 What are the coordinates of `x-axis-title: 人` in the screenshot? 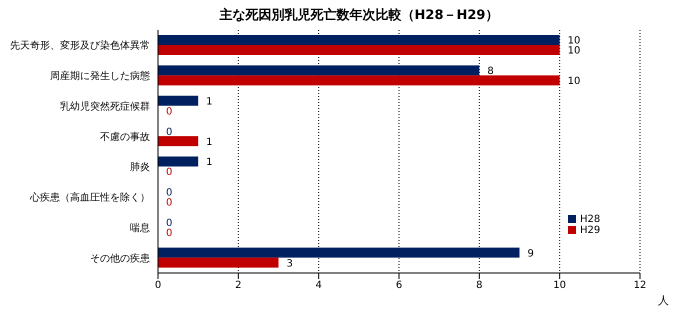 It's located at (663, 300).